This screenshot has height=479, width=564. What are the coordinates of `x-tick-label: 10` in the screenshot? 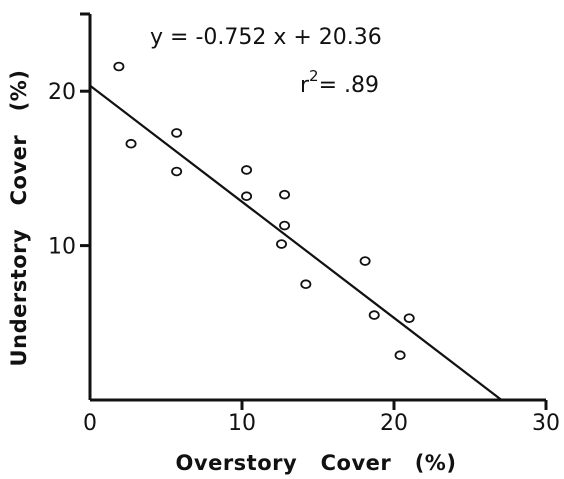 It's located at (242, 423).